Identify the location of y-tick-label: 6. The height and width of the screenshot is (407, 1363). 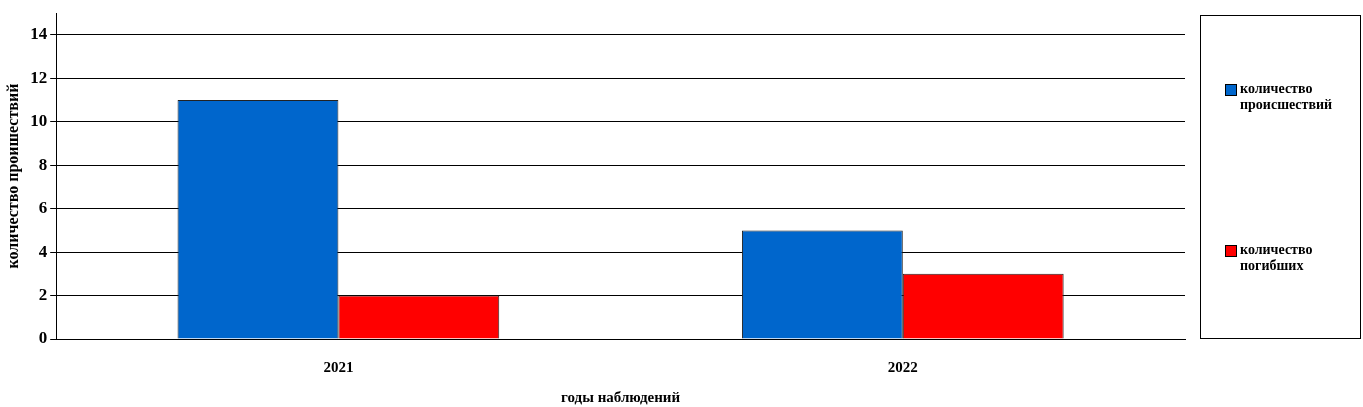
(43, 208).